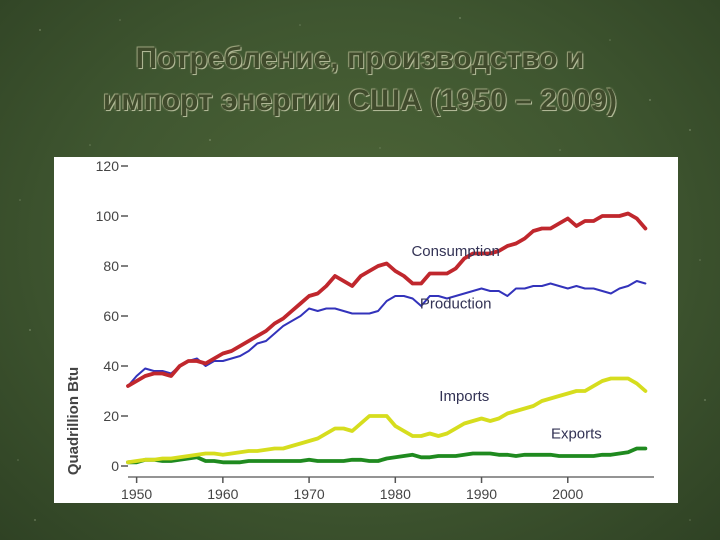 This screenshot has width=720, height=540. Describe the element at coordinates (115, 466) in the screenshot. I see `y-tick-label: 0` at that location.